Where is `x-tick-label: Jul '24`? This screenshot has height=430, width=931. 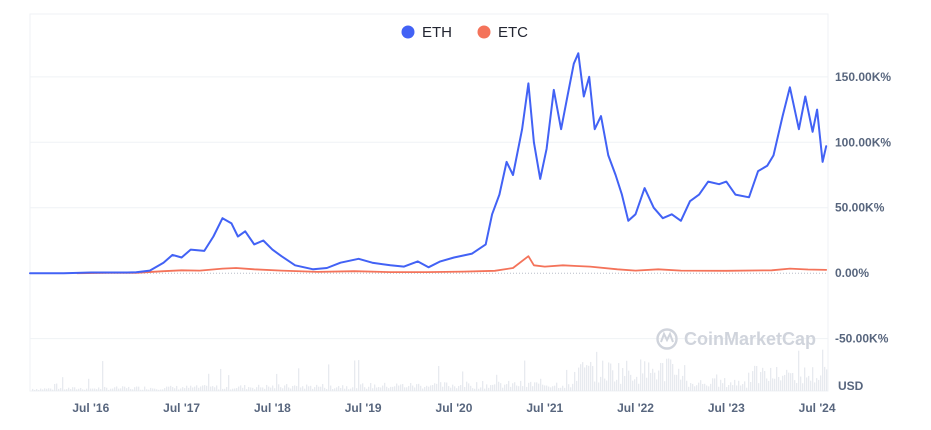
x-tick-label: Jul '24 is located at coordinates (817, 408).